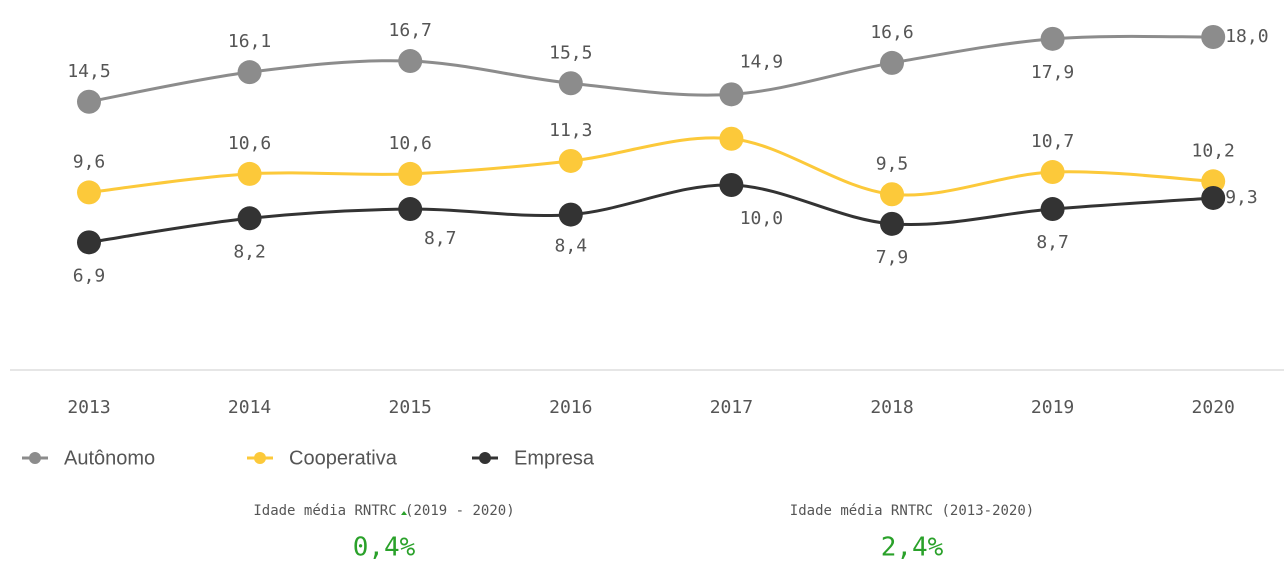  Describe the element at coordinates (88, 71) in the screenshot. I see `data-label: 14,5` at that location.